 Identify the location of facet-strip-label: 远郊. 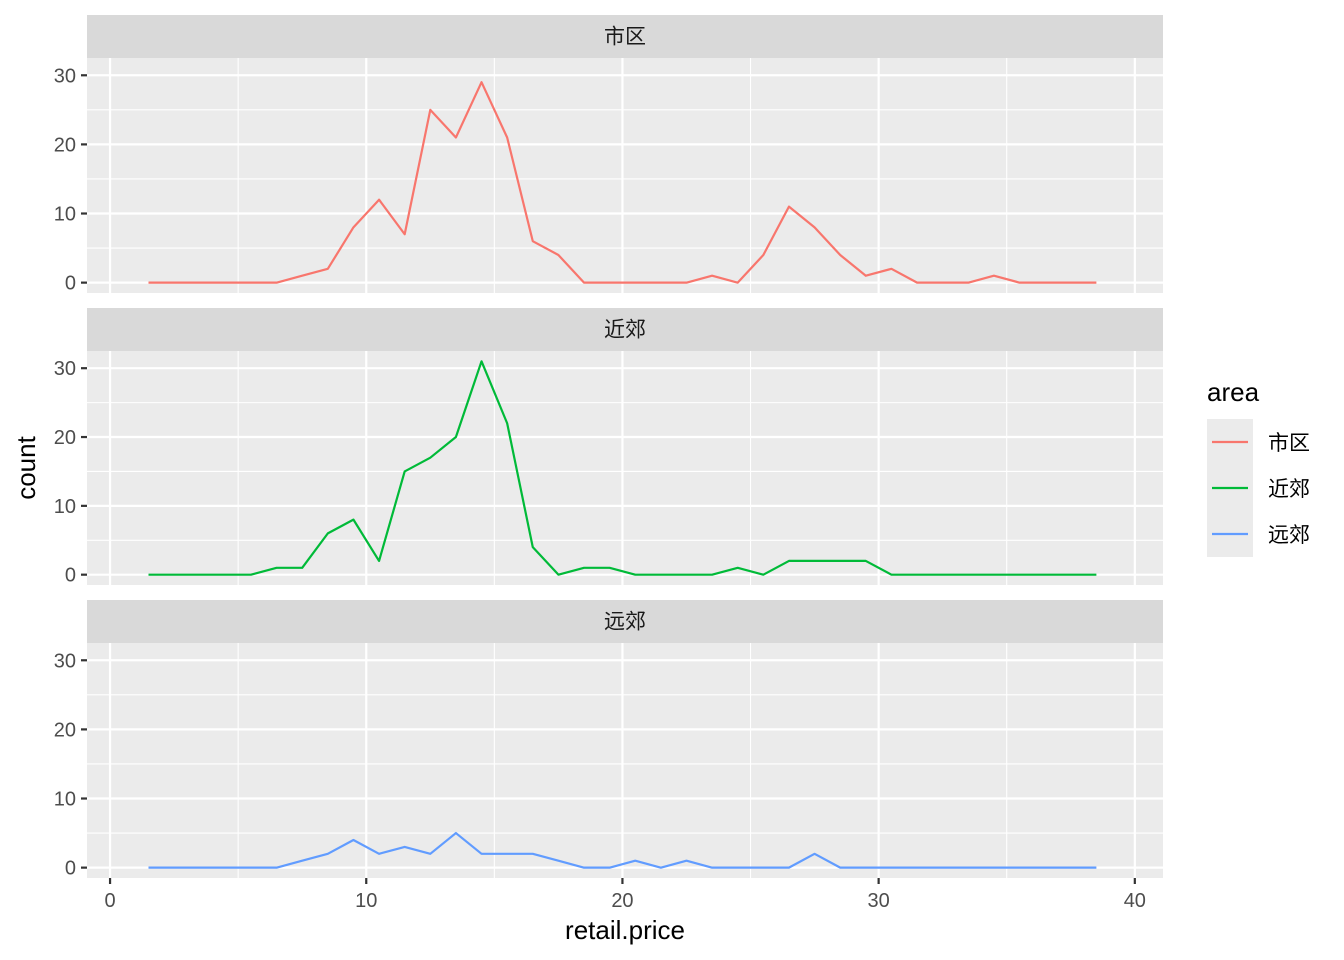
(625, 622).